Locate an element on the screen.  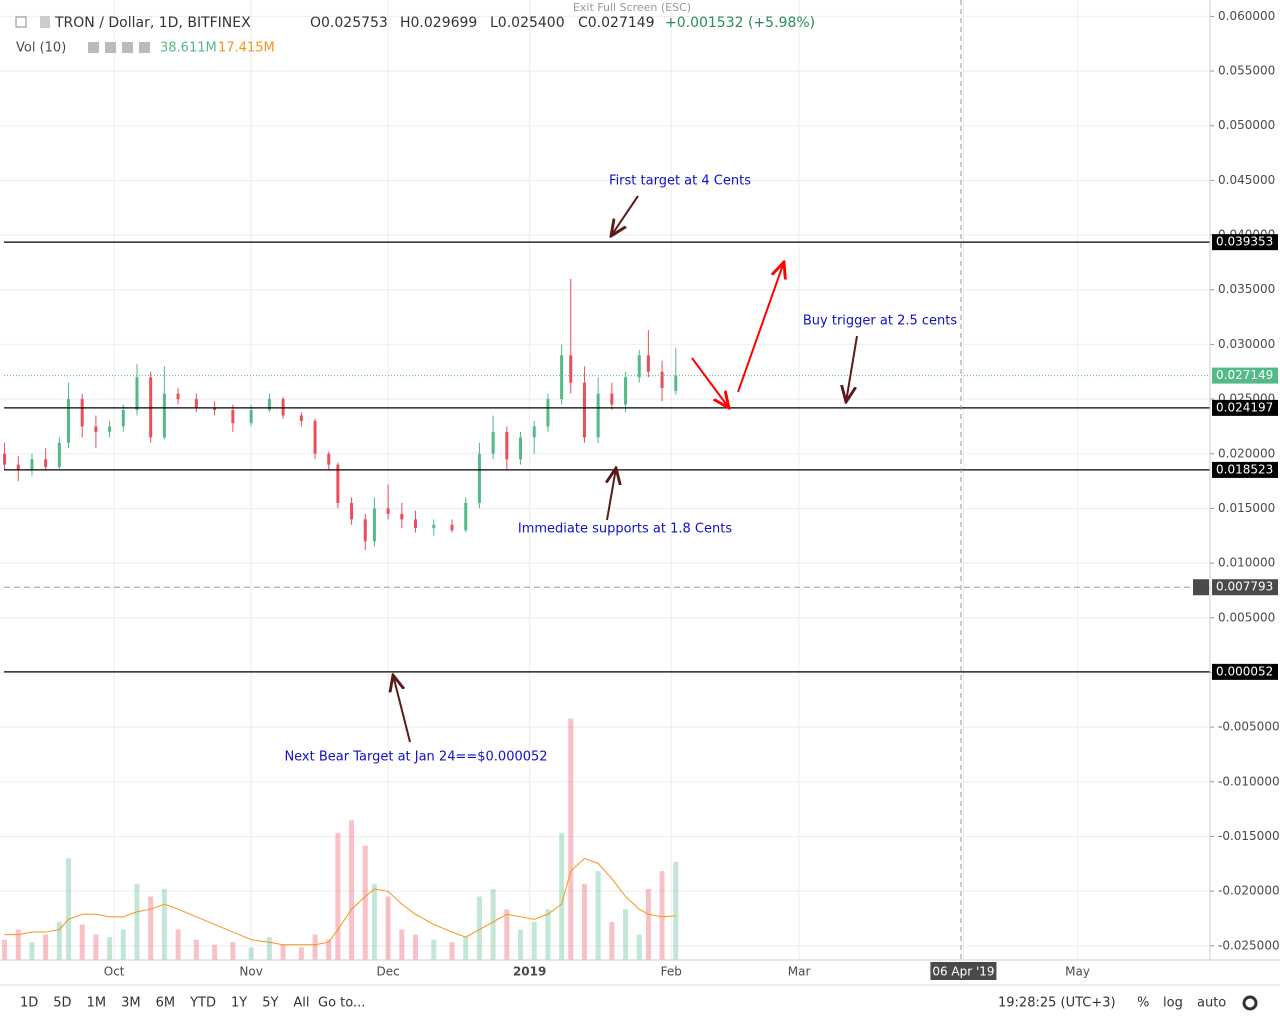
high: H0.029699 is located at coordinates (438, 23).